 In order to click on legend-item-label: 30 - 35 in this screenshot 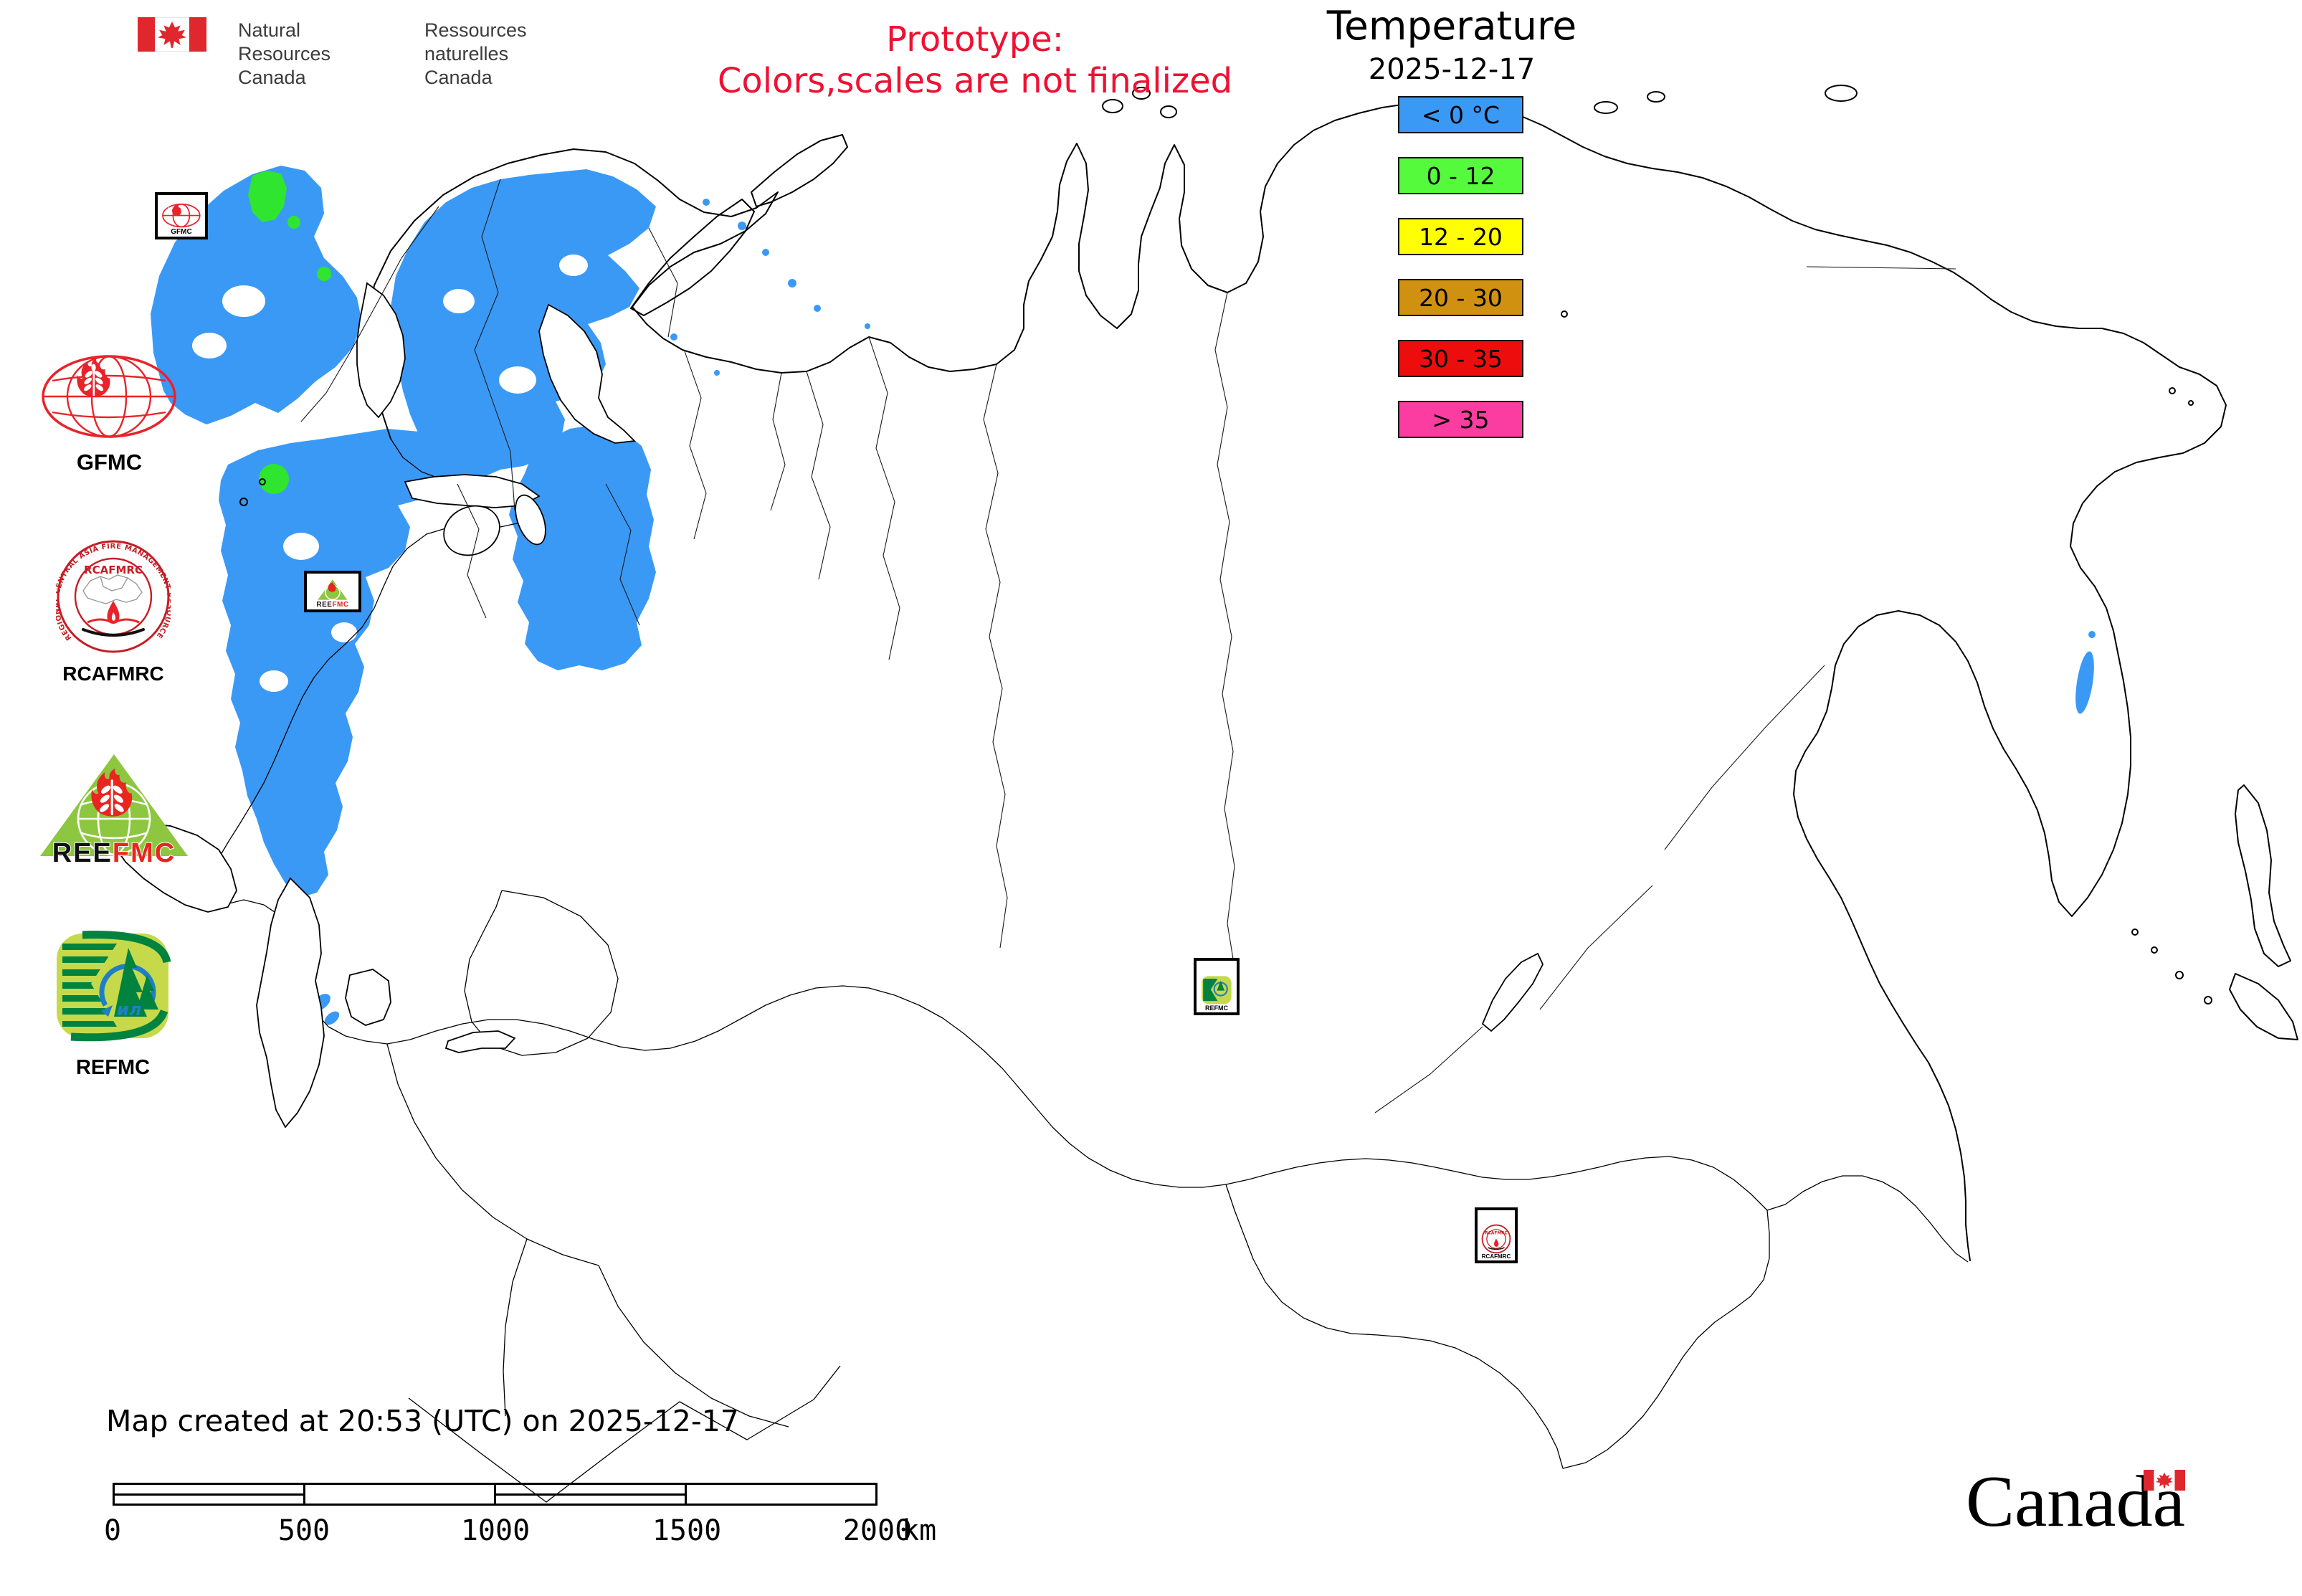, I will do `click(1461, 358)`.